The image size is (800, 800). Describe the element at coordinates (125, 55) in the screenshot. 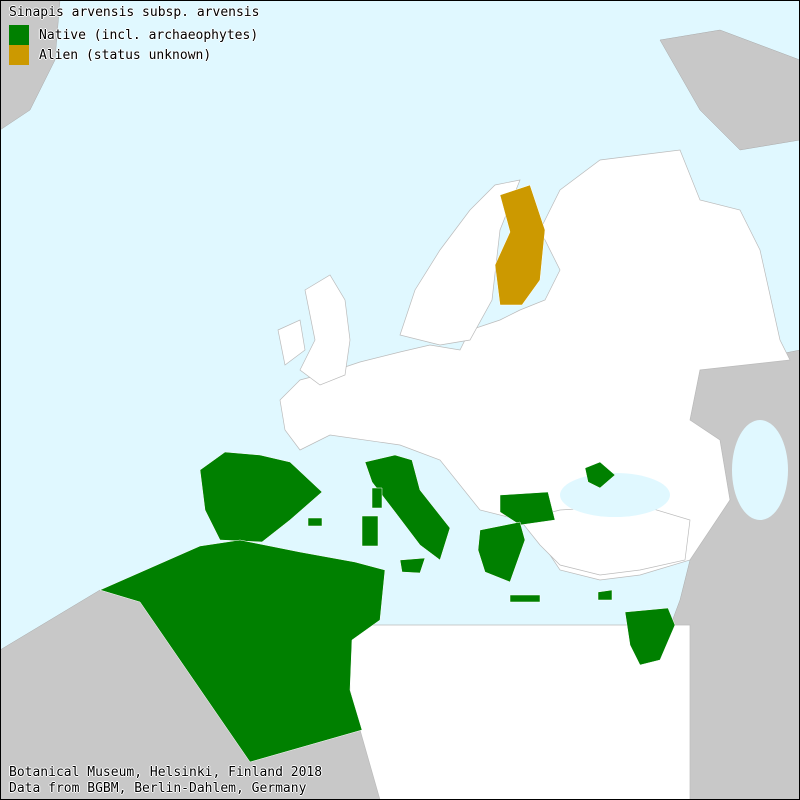

I see `legend-label-alien: Alien (status unknown)` at that location.